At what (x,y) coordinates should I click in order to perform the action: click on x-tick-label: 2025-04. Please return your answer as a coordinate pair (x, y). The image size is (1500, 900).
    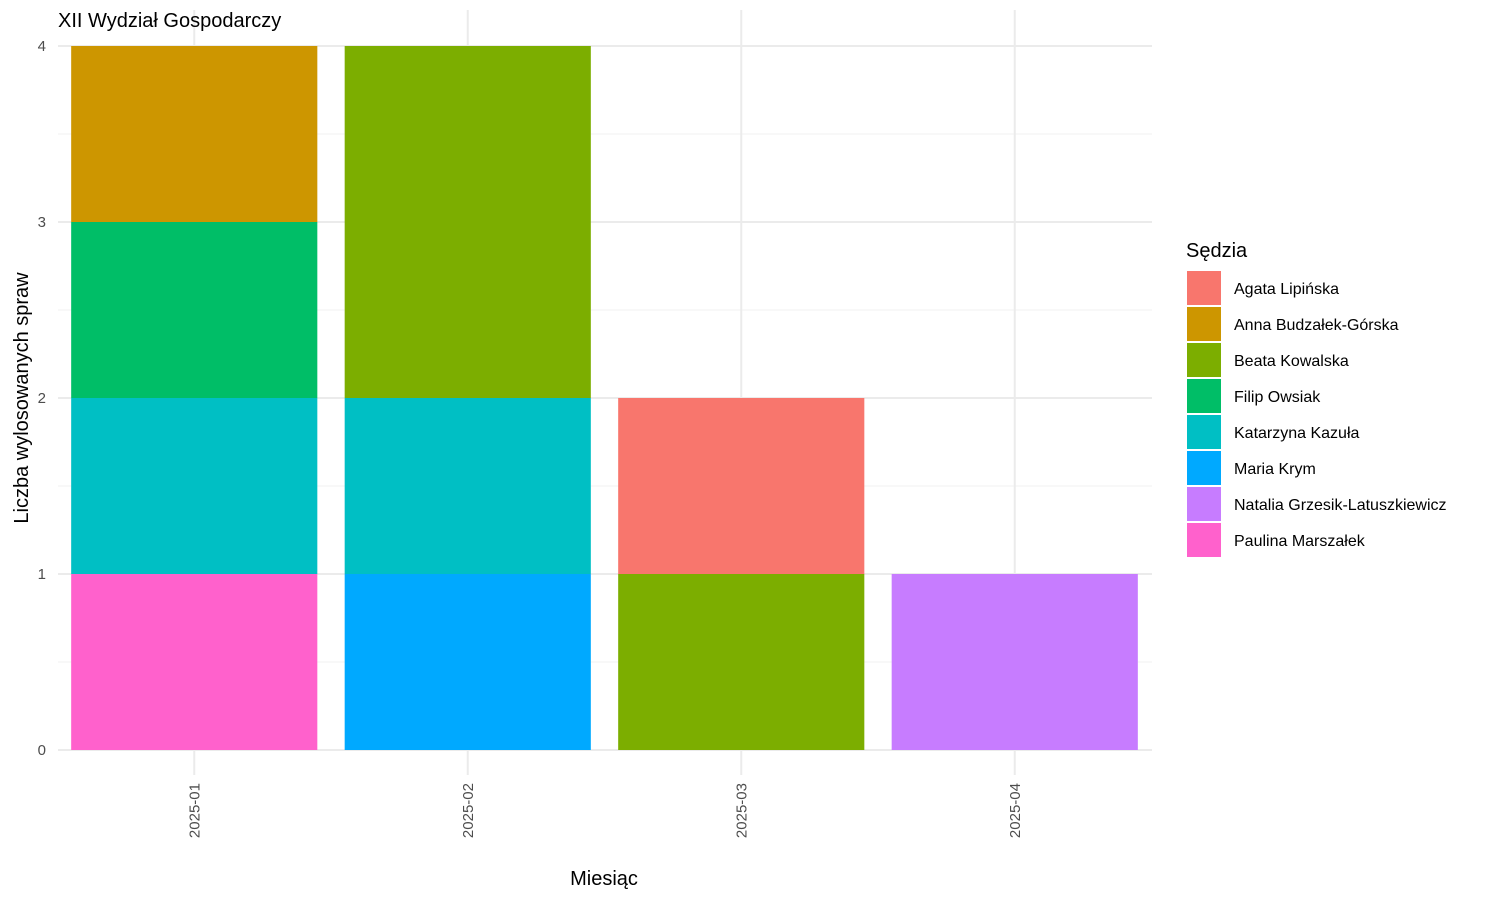
    Looking at the image, I should click on (1015, 810).